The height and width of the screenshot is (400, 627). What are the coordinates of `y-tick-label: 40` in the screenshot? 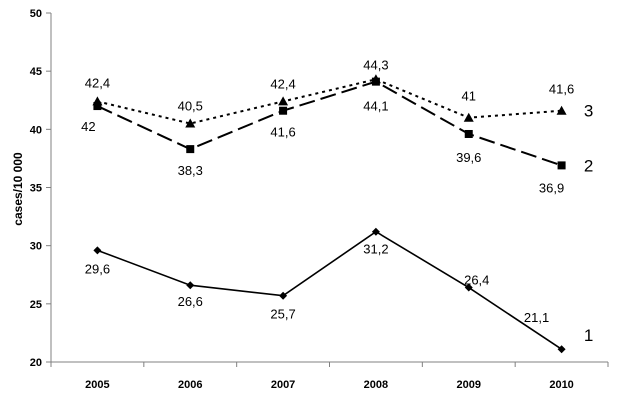 It's located at (36, 130).